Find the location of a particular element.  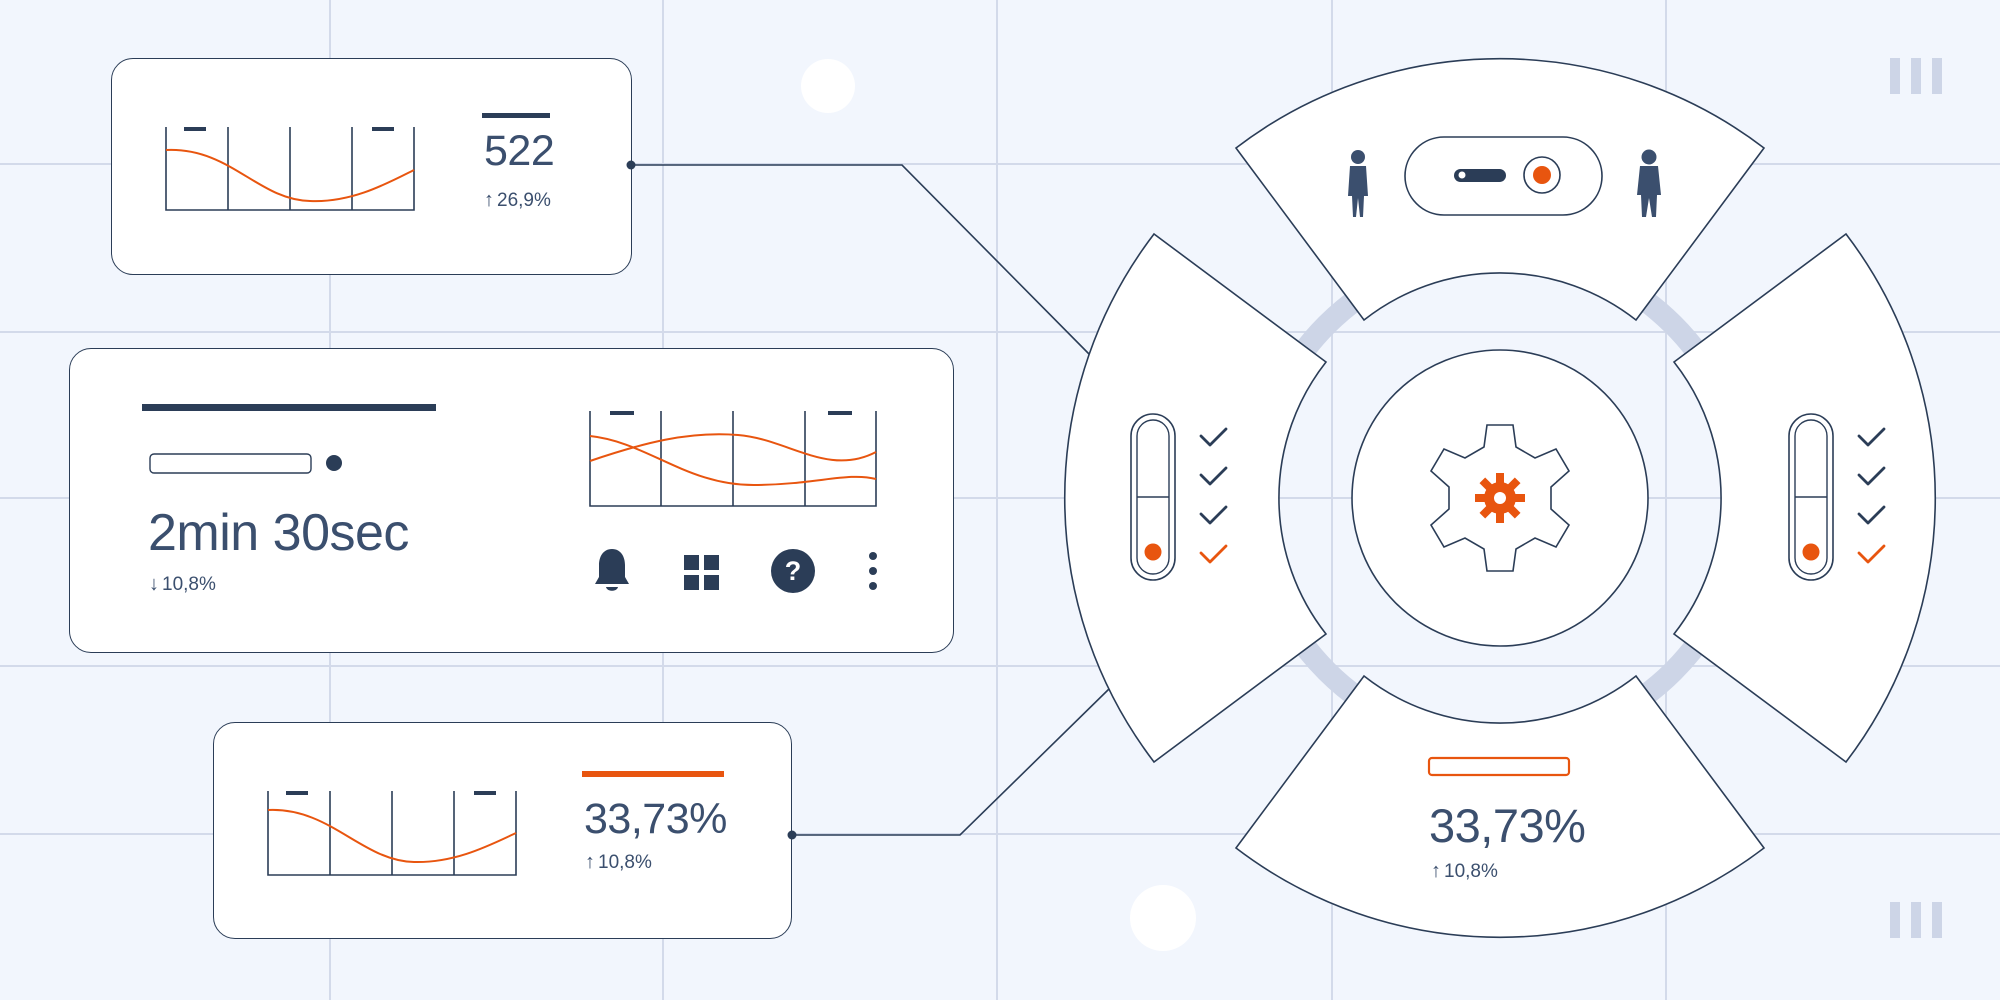

wheel-bottom-value: 33,73% is located at coordinates (1507, 825).